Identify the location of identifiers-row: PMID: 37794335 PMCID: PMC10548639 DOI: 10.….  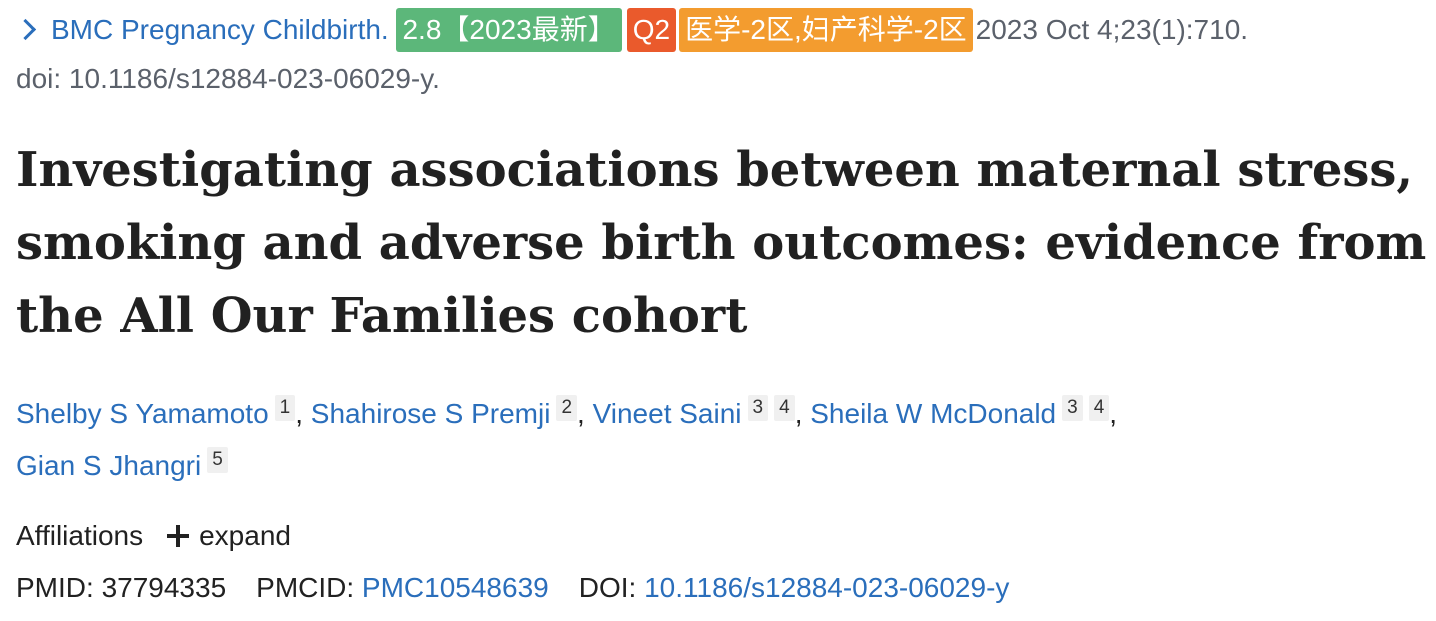
(512, 588).